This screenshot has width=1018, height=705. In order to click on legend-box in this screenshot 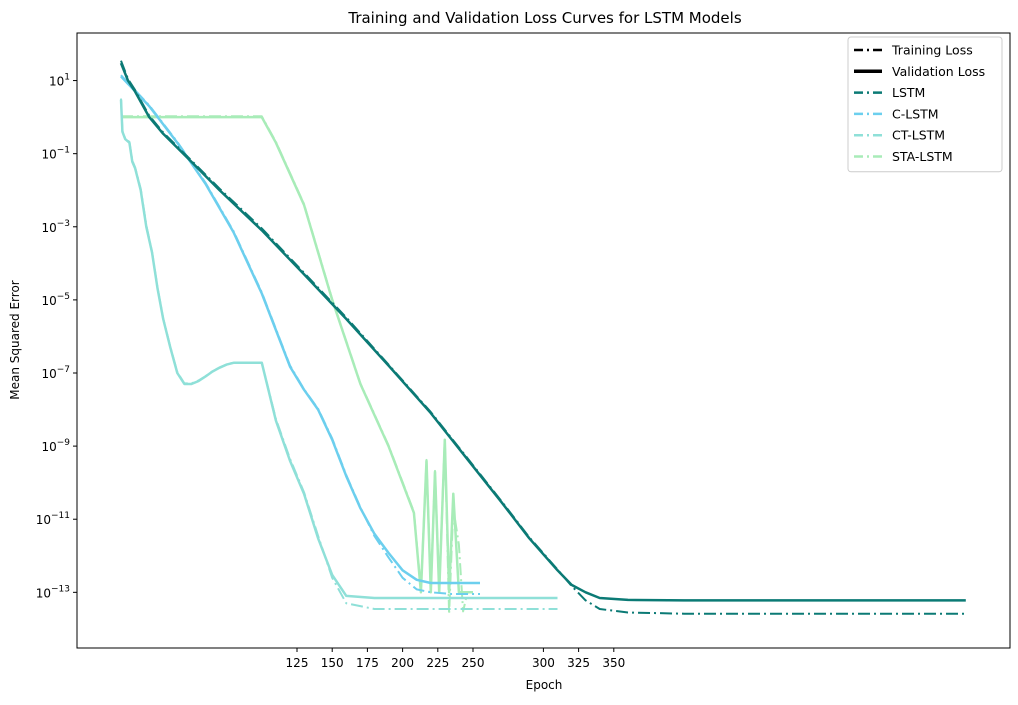, I will do `click(925, 104)`.